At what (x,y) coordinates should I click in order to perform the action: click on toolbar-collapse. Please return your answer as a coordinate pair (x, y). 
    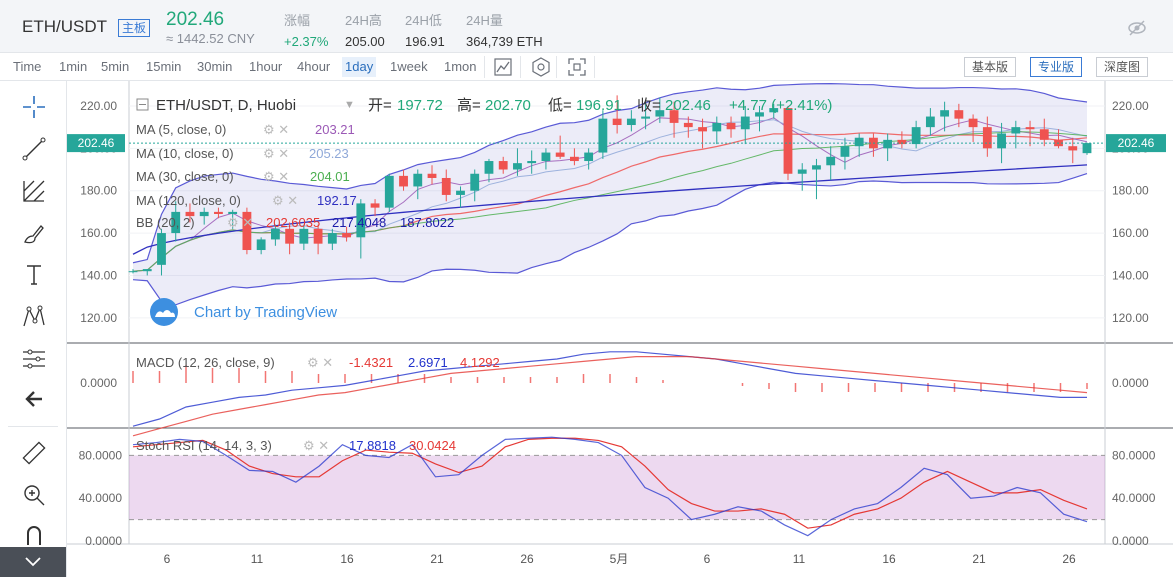
    Looking at the image, I should click on (33, 562).